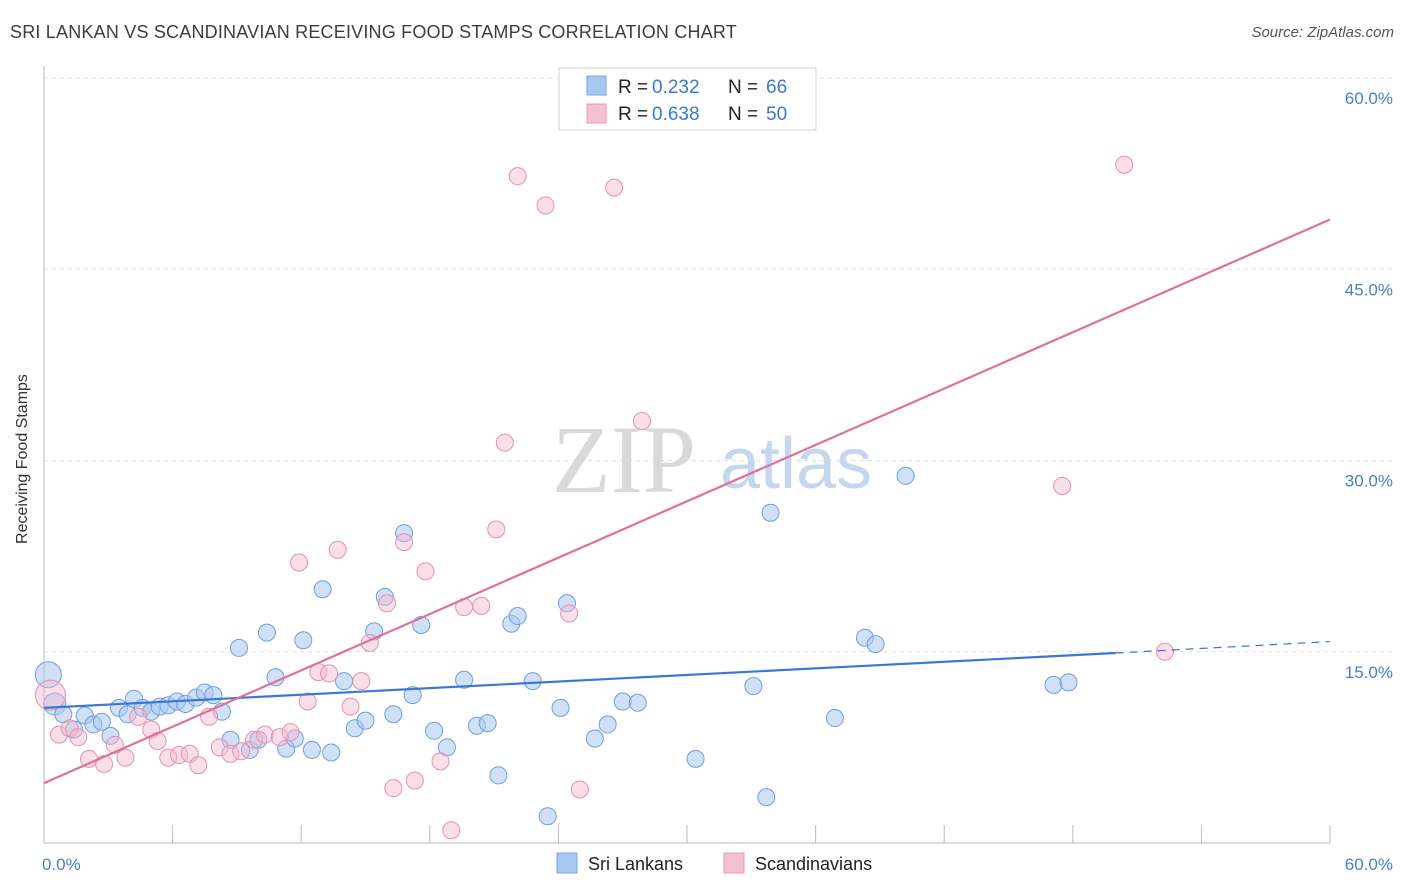  Describe the element at coordinates (1322, 32) in the screenshot. I see `source-label: Source: ZipAtlas.com` at that location.